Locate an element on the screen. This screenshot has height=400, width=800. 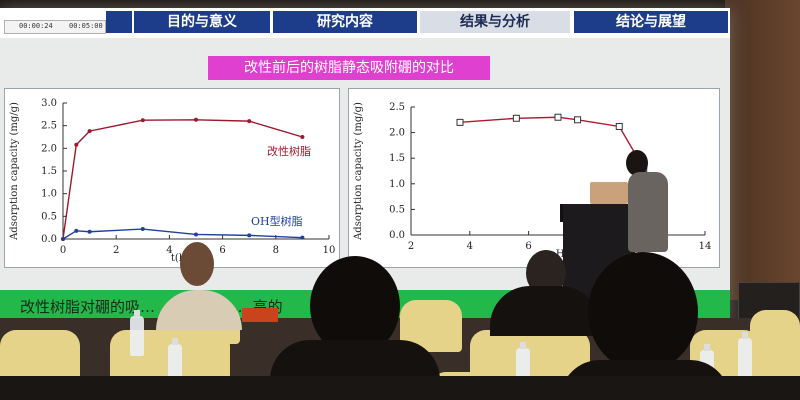
name-card is located at coordinates (260, 315).